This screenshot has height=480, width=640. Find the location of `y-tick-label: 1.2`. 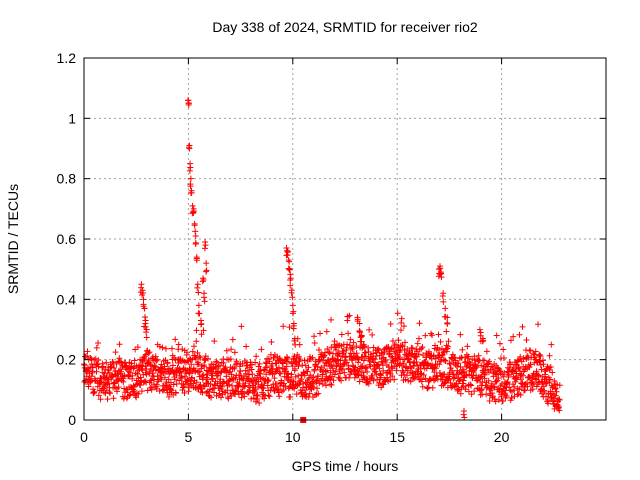

y-tick-label: 1.2 is located at coordinates (67, 58).